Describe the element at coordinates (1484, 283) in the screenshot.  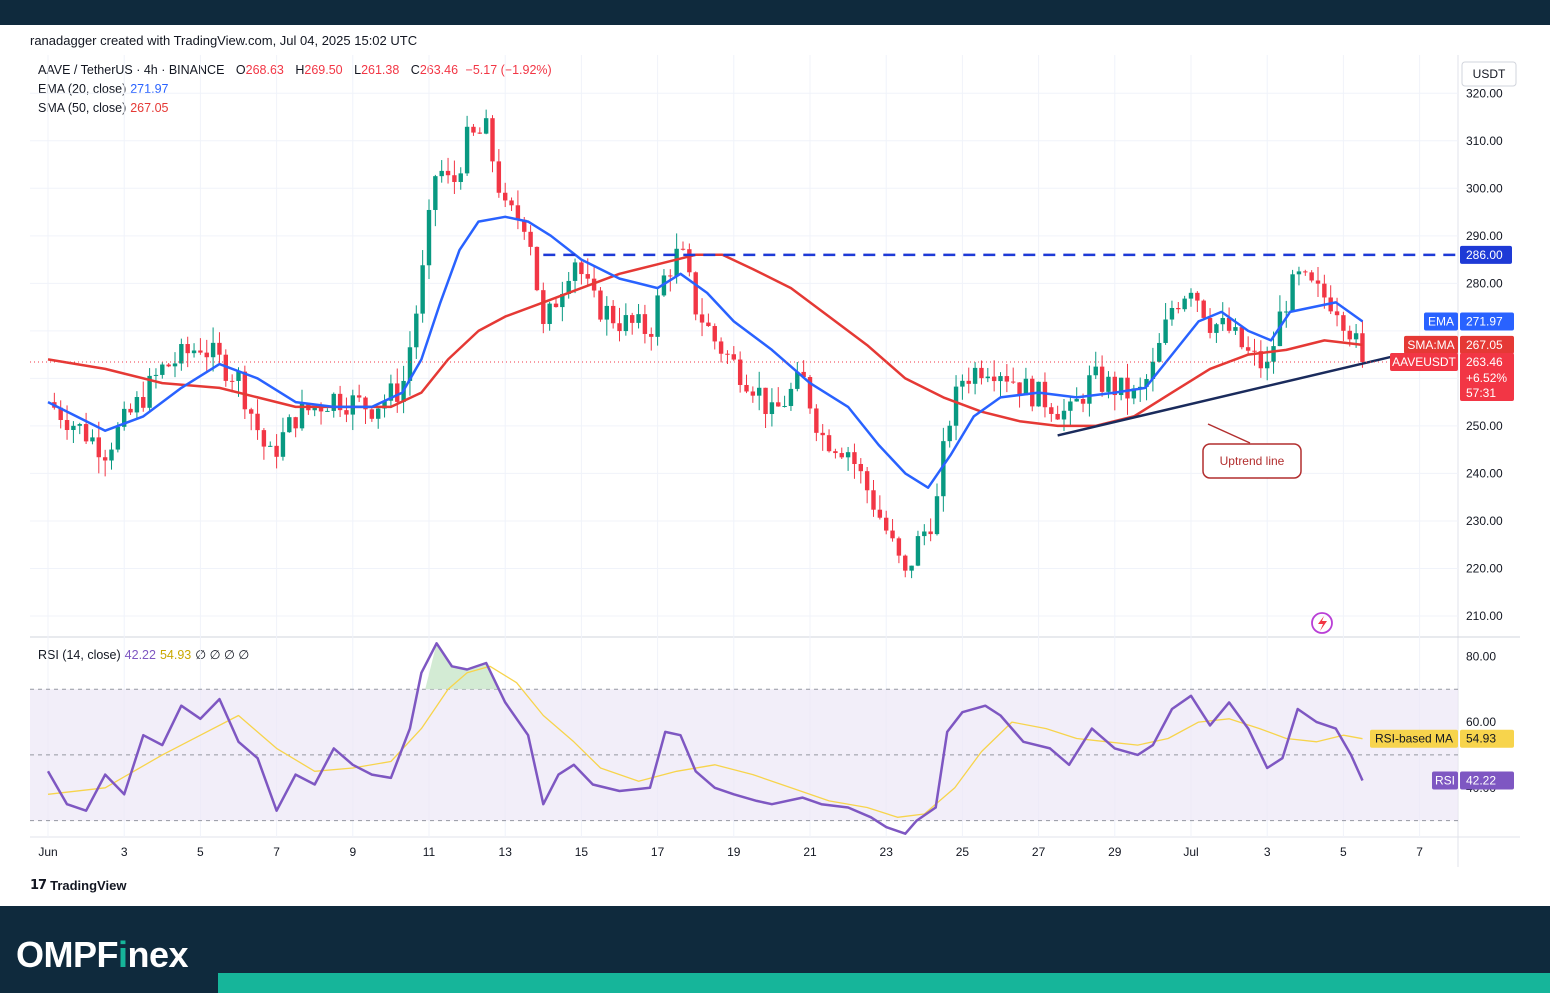
I see `price-tick-label: 280.00` at that location.